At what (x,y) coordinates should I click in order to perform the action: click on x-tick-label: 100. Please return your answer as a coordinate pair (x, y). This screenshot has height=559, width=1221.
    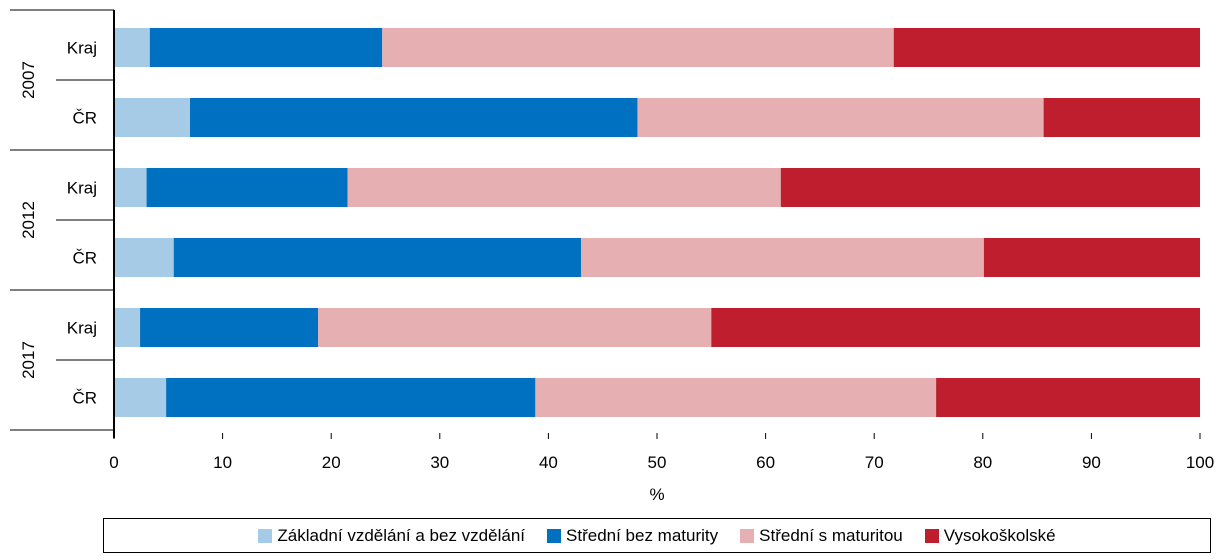
    Looking at the image, I should click on (1200, 462).